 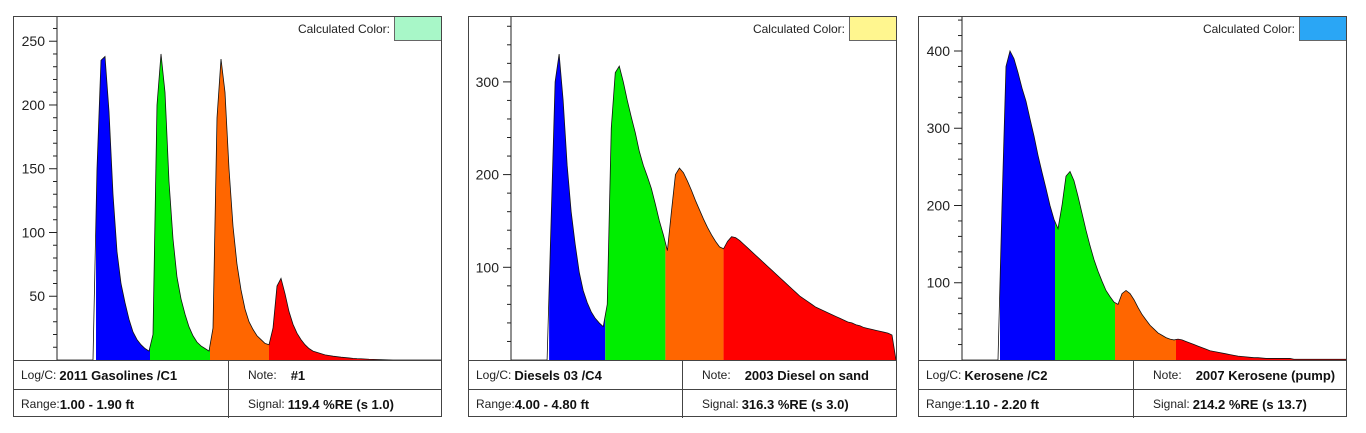 What do you see at coordinates (558, 375) in the screenshot?
I see `logc-value: Diesels 03 /C4` at bounding box center [558, 375].